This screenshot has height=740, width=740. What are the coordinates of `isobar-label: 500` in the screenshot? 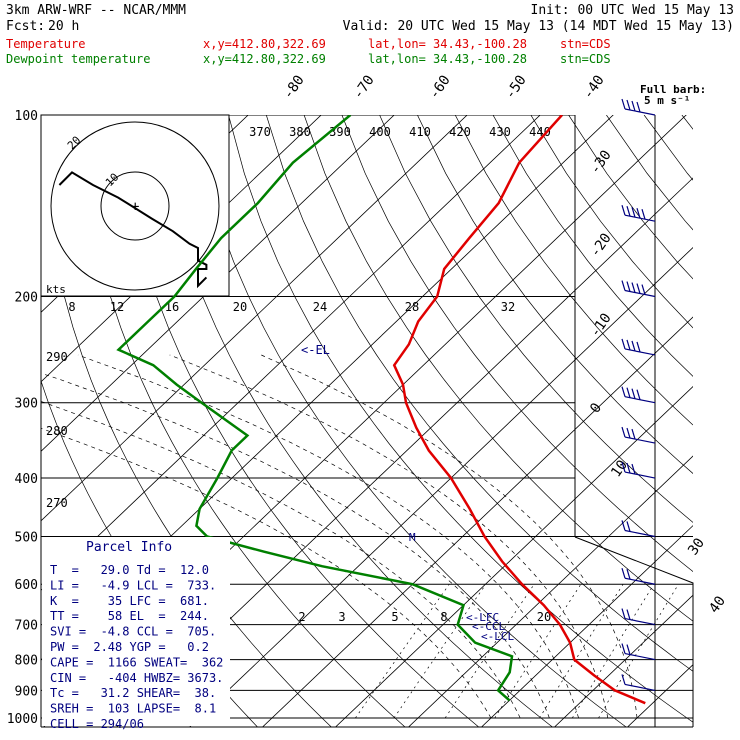 It's located at (26, 537).